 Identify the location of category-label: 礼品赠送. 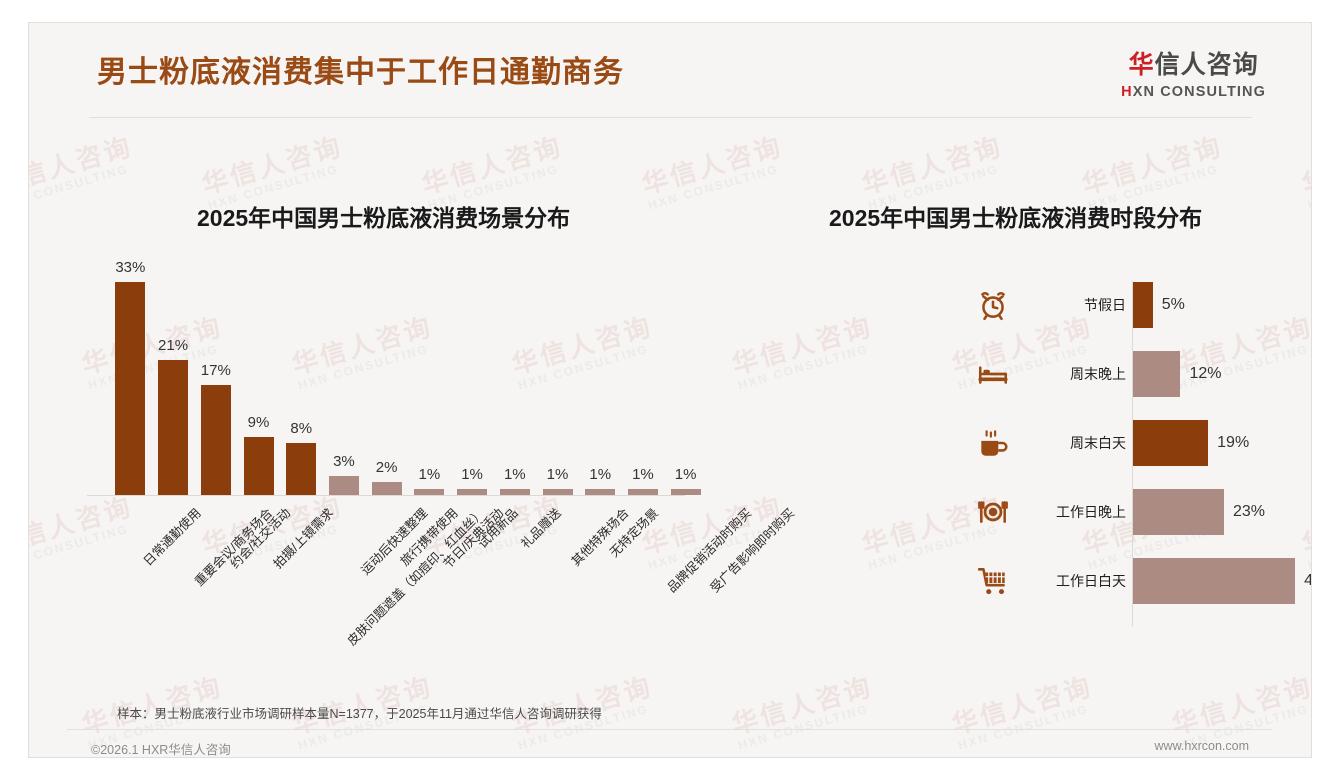
(541, 528).